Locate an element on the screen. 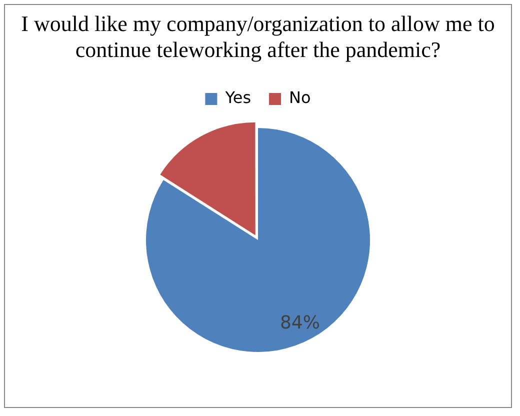  chart-title: I would like my company/organization to allow me to continue teleworking after the pandemic? is located at coordinates (258, 37).